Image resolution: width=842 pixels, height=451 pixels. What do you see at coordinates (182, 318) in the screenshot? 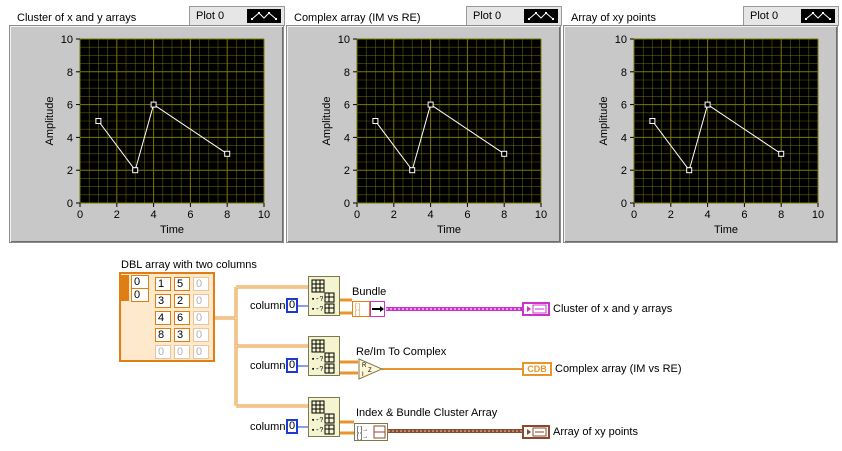
I see `array-cell: 6` at bounding box center [182, 318].